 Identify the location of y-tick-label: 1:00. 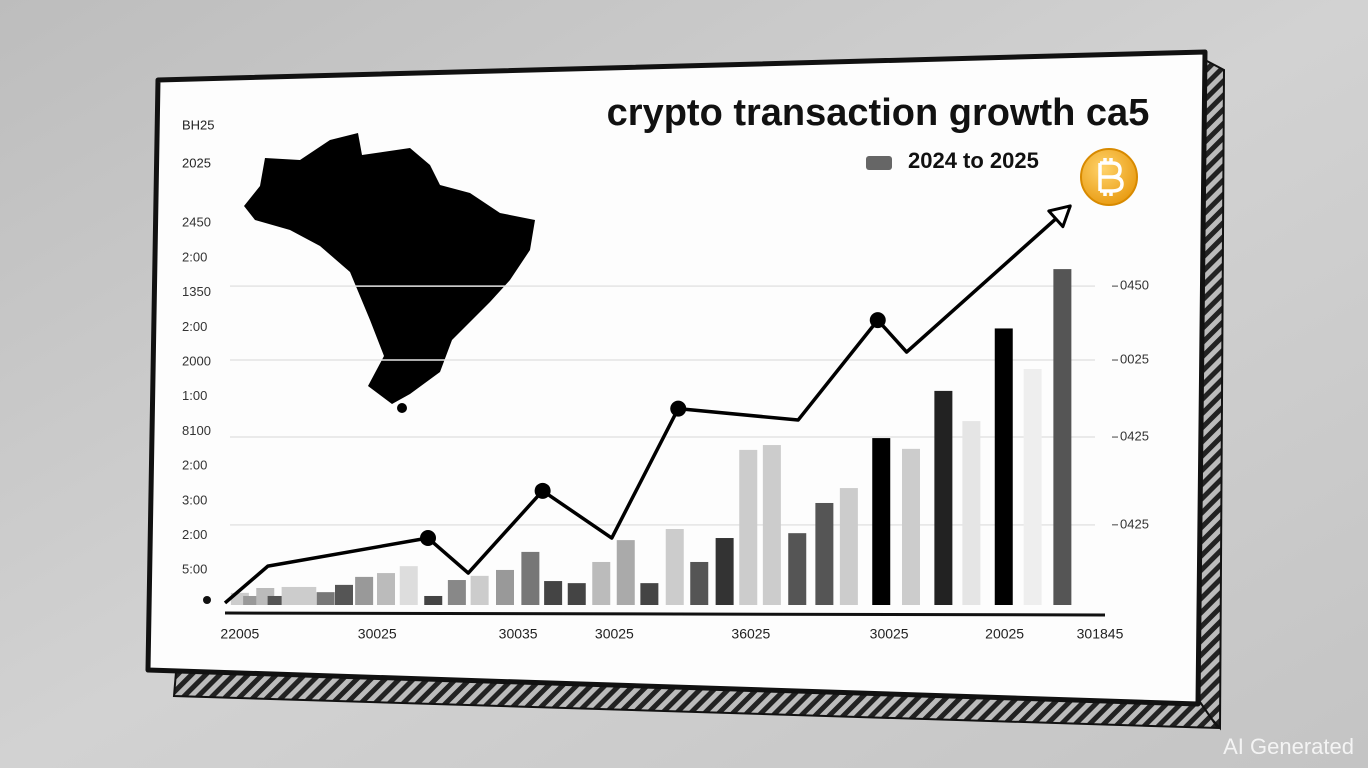
(194, 395).